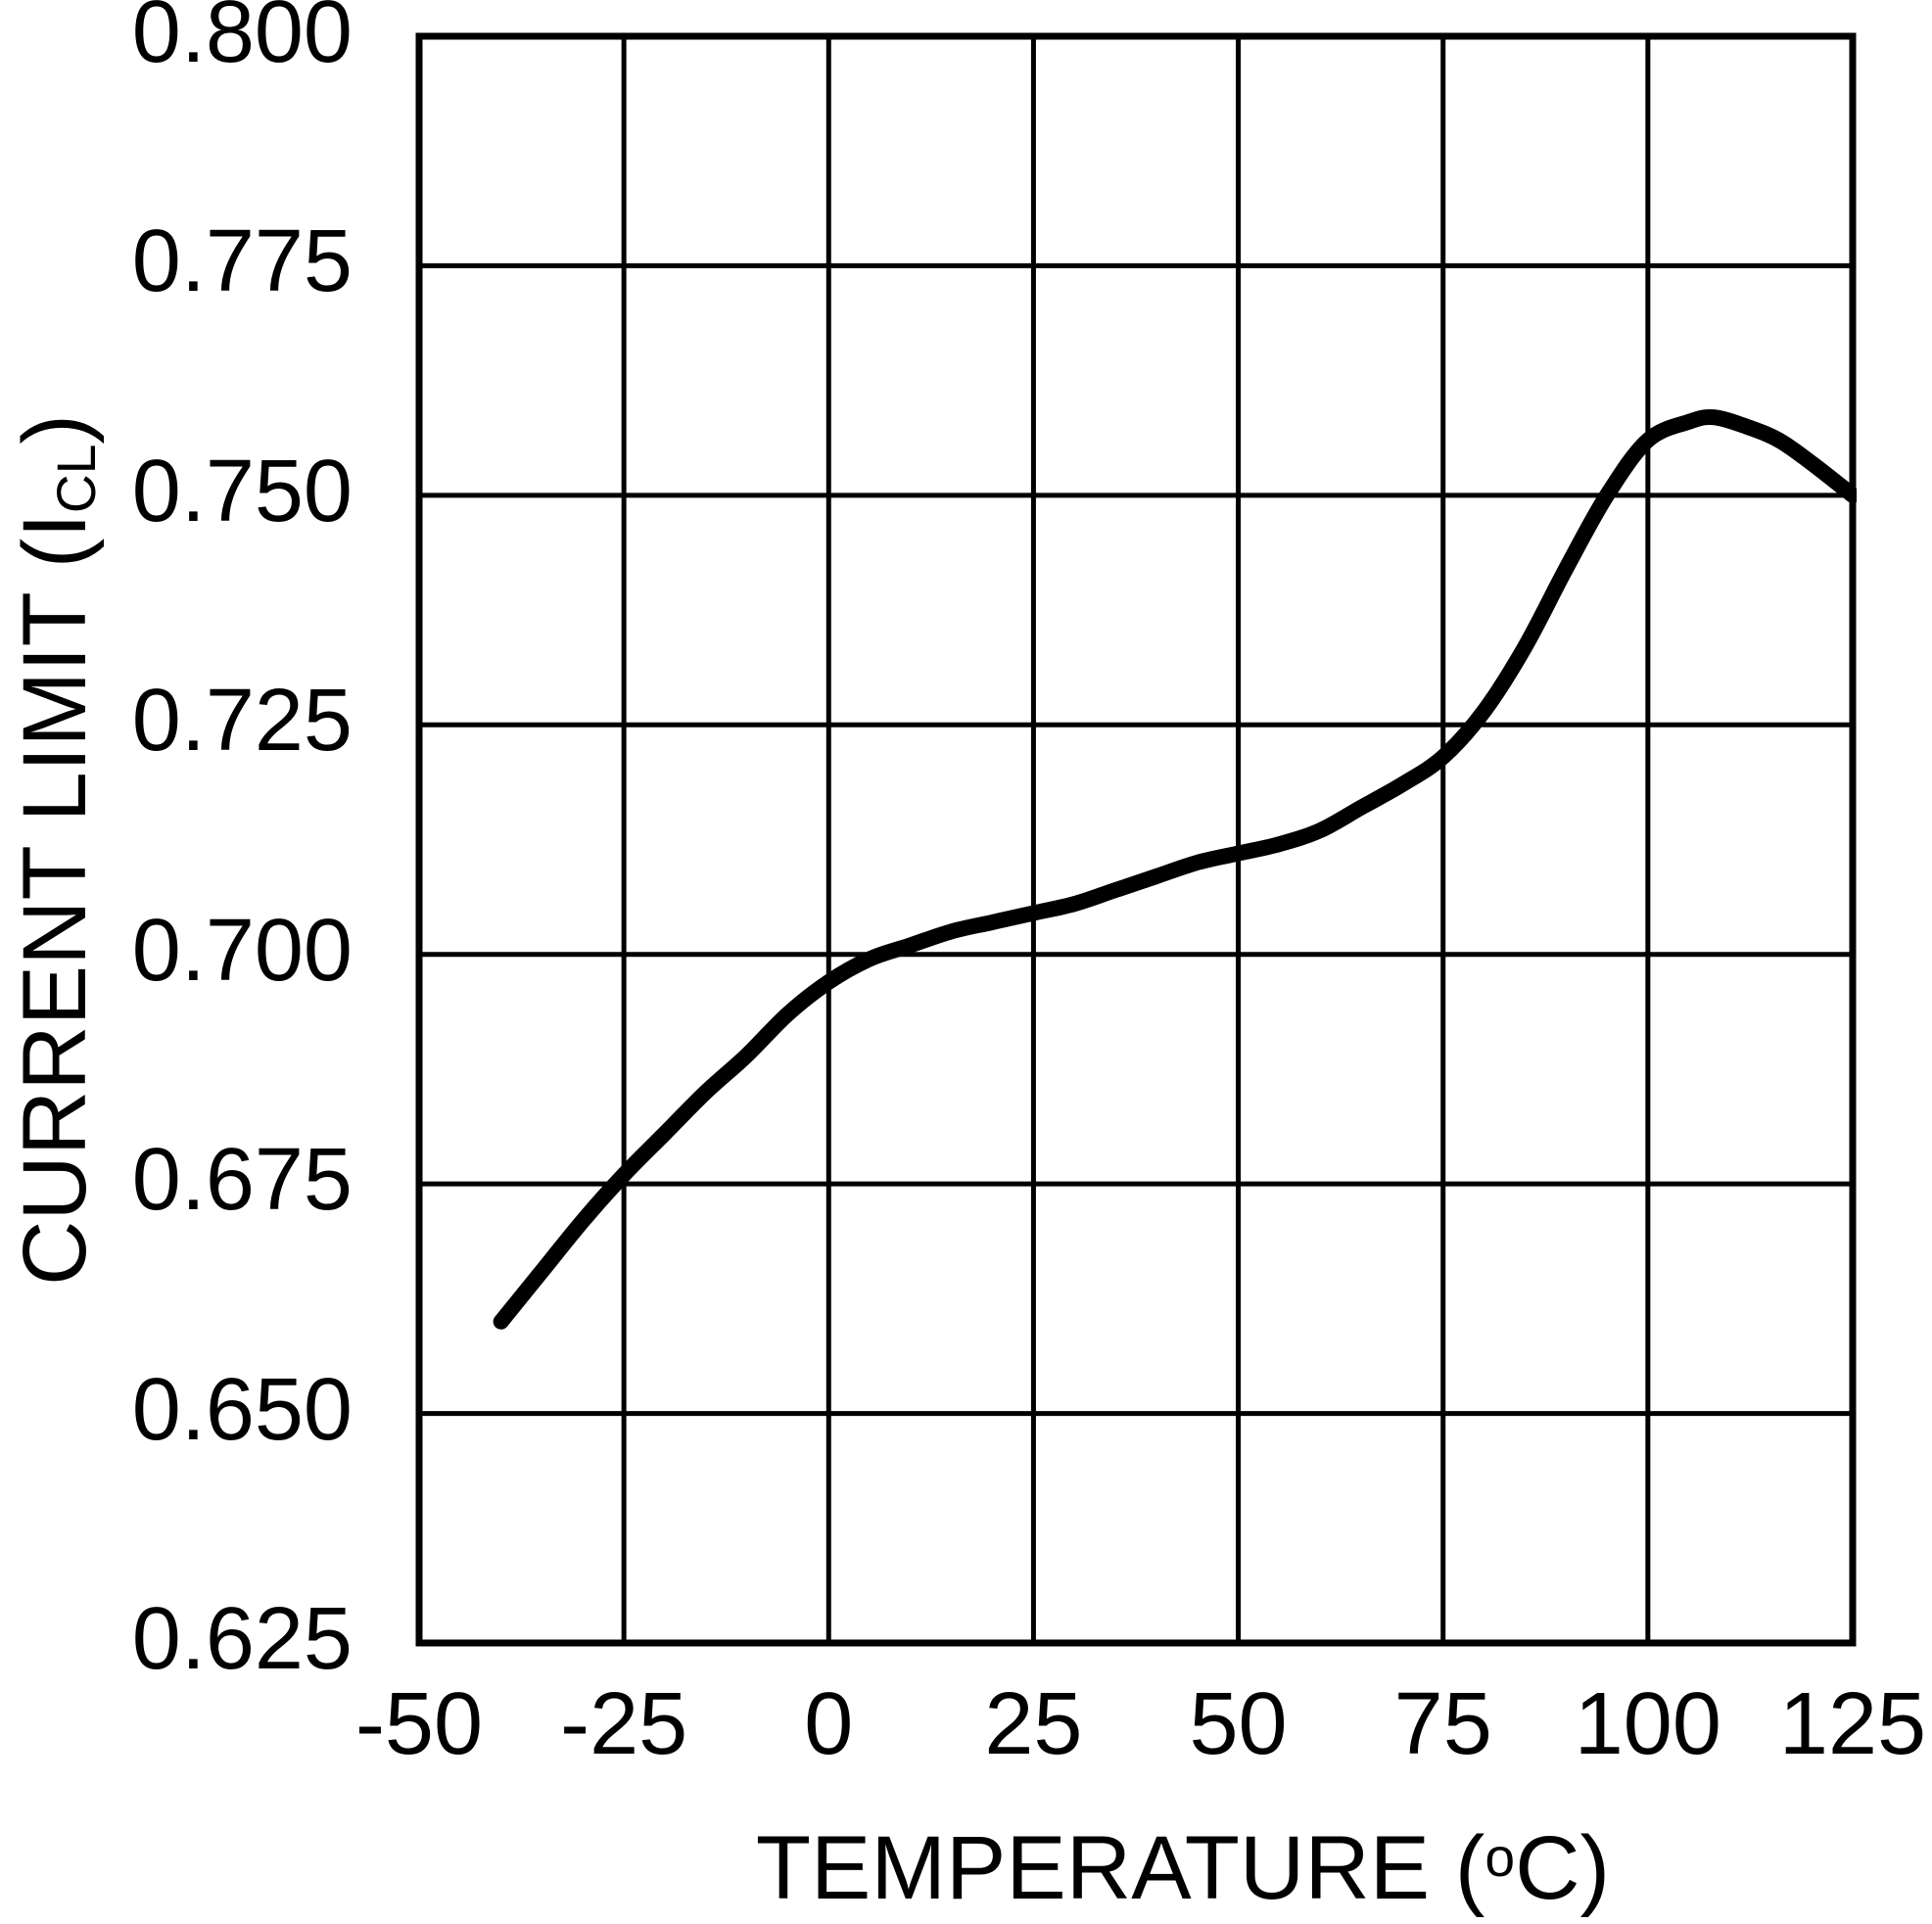 The width and height of the screenshot is (1932, 1924). I want to click on y-axis-title-subscript: CL, so click(76, 479).